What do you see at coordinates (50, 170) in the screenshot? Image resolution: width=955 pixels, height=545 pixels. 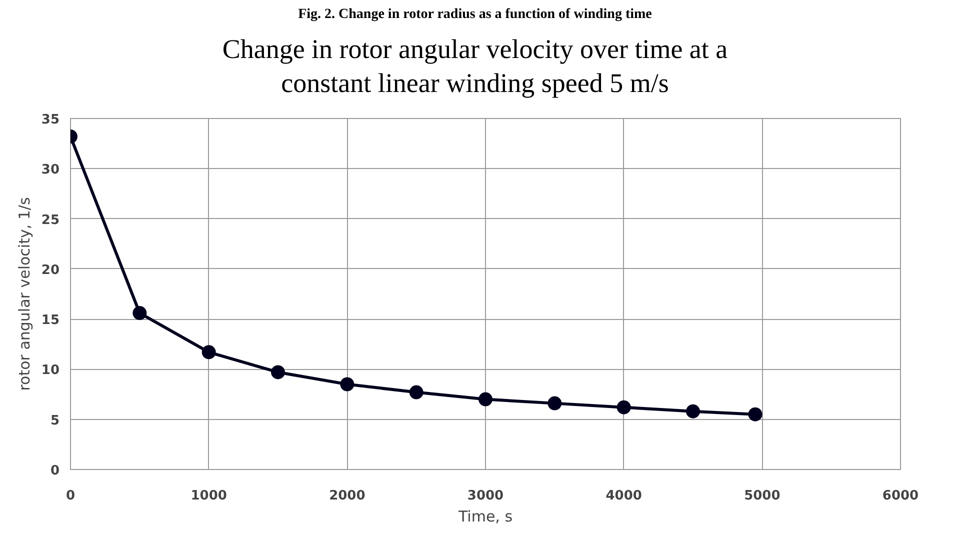 I see `y-tick-label: 30` at bounding box center [50, 170].